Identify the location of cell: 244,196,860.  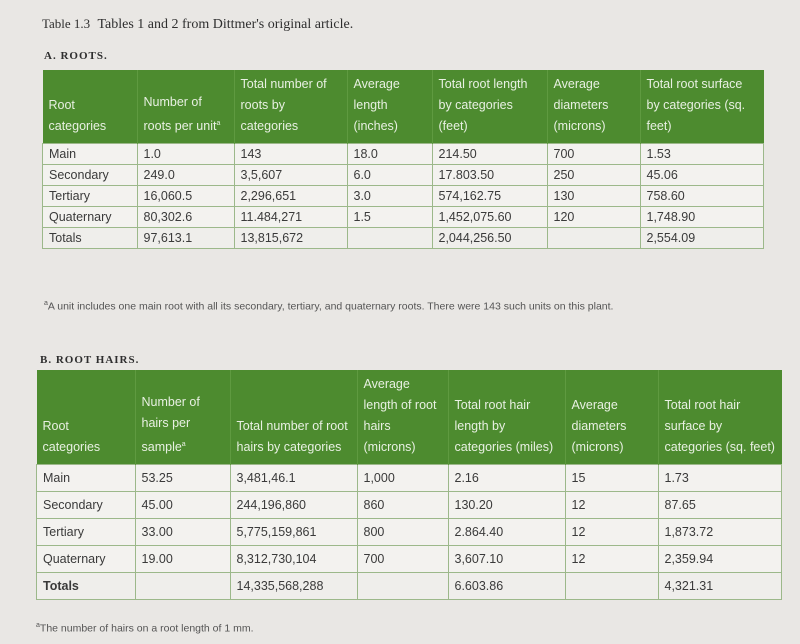
(293, 505).